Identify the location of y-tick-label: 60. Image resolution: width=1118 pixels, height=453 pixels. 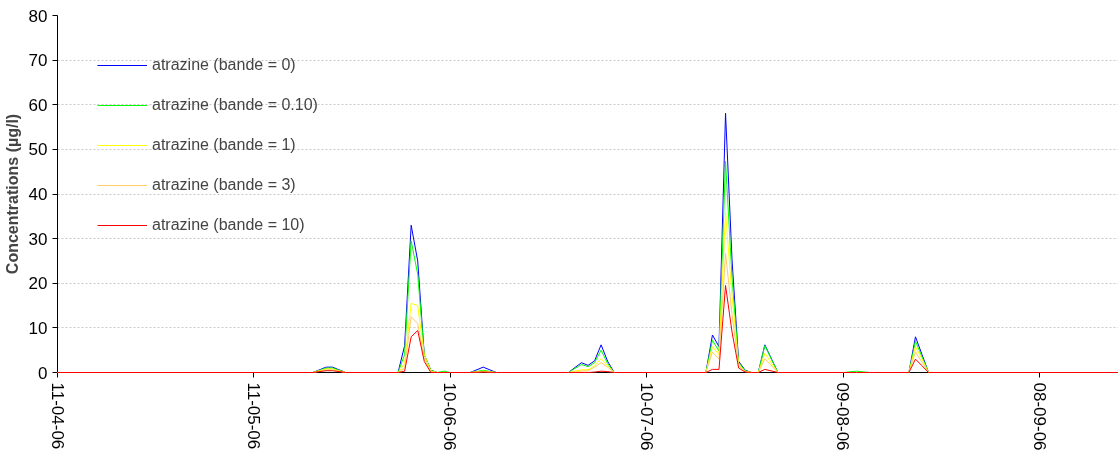
(38, 105).